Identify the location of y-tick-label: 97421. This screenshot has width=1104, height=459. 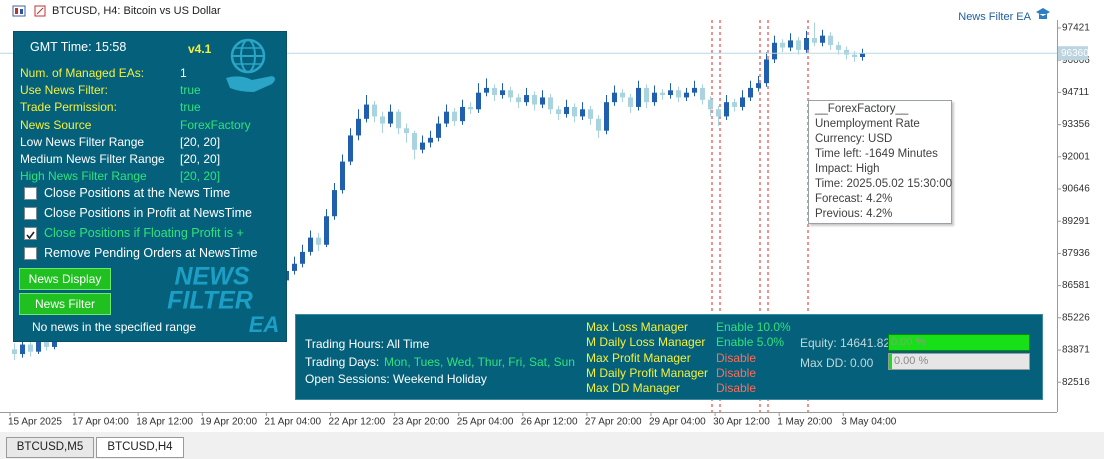
(1076, 28).